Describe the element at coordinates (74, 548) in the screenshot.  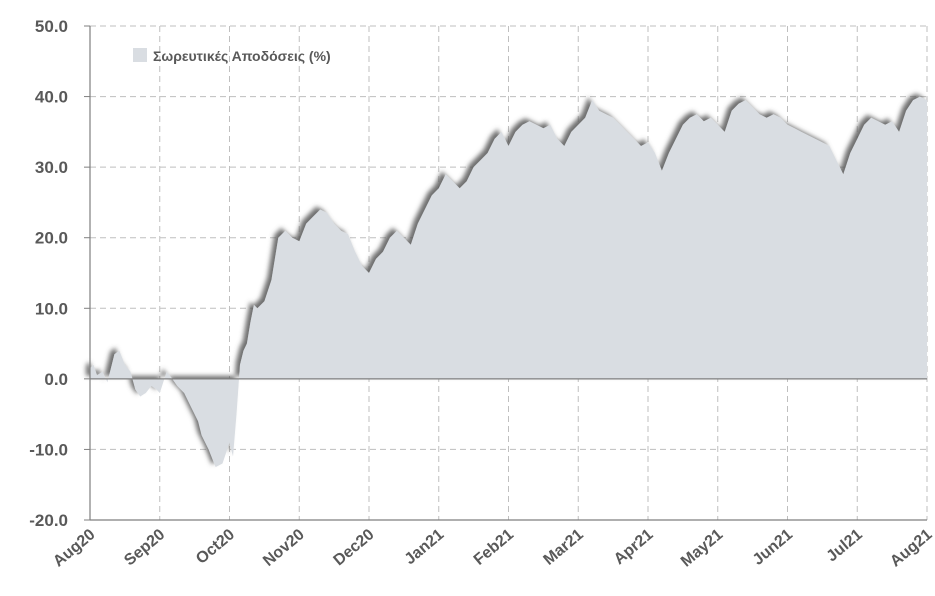
I see `x-tick-label: Aug20` at that location.